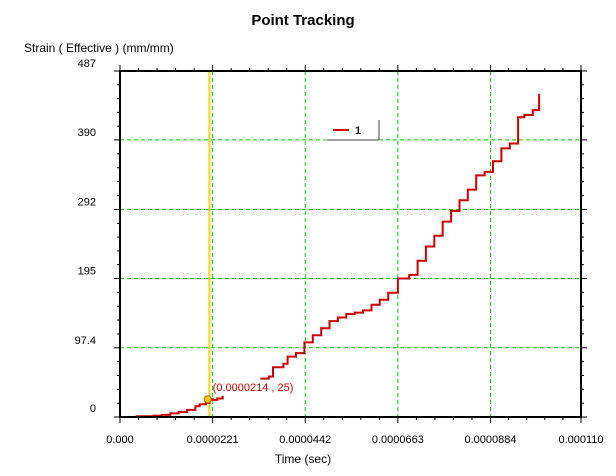 This screenshot has width=616, height=476. What do you see at coordinates (87, 64) in the screenshot?
I see `y-tick-label: 487` at bounding box center [87, 64].